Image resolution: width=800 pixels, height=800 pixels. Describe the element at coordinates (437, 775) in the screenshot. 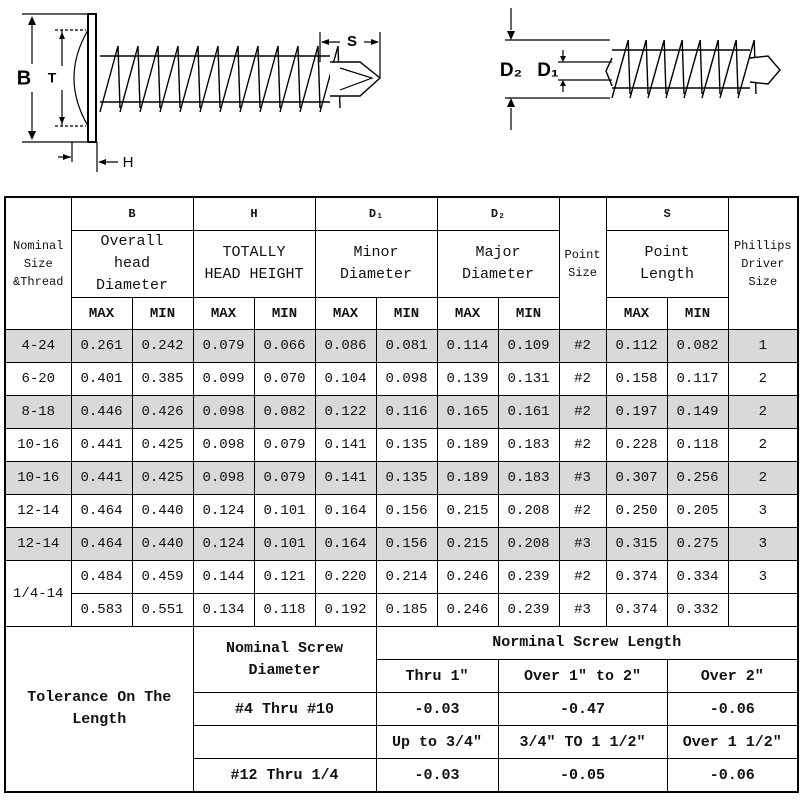

I see `tolerance-value: -0.03` at that location.